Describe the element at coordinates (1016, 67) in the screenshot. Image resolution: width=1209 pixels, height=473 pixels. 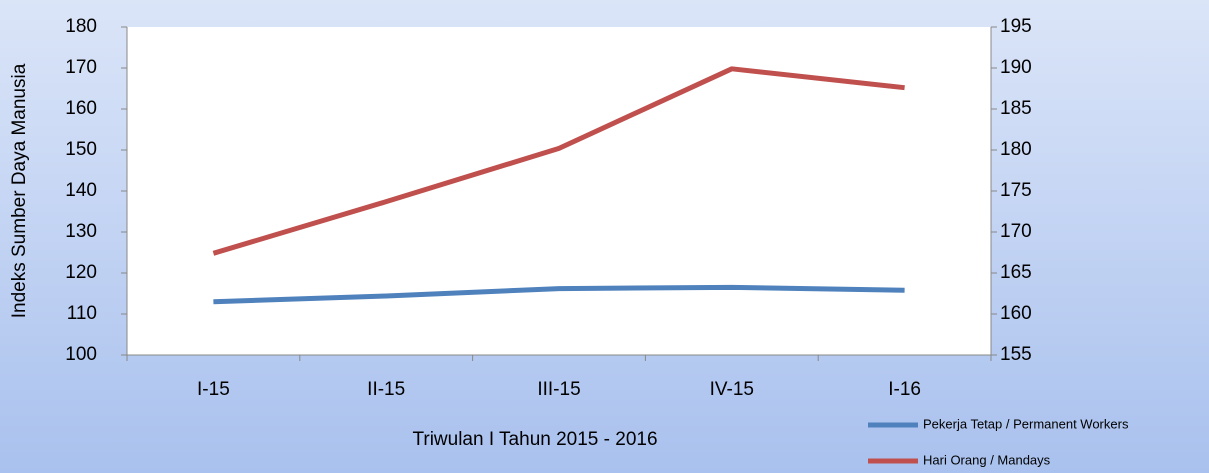
I see `y2-tick-label: 190` at that location.